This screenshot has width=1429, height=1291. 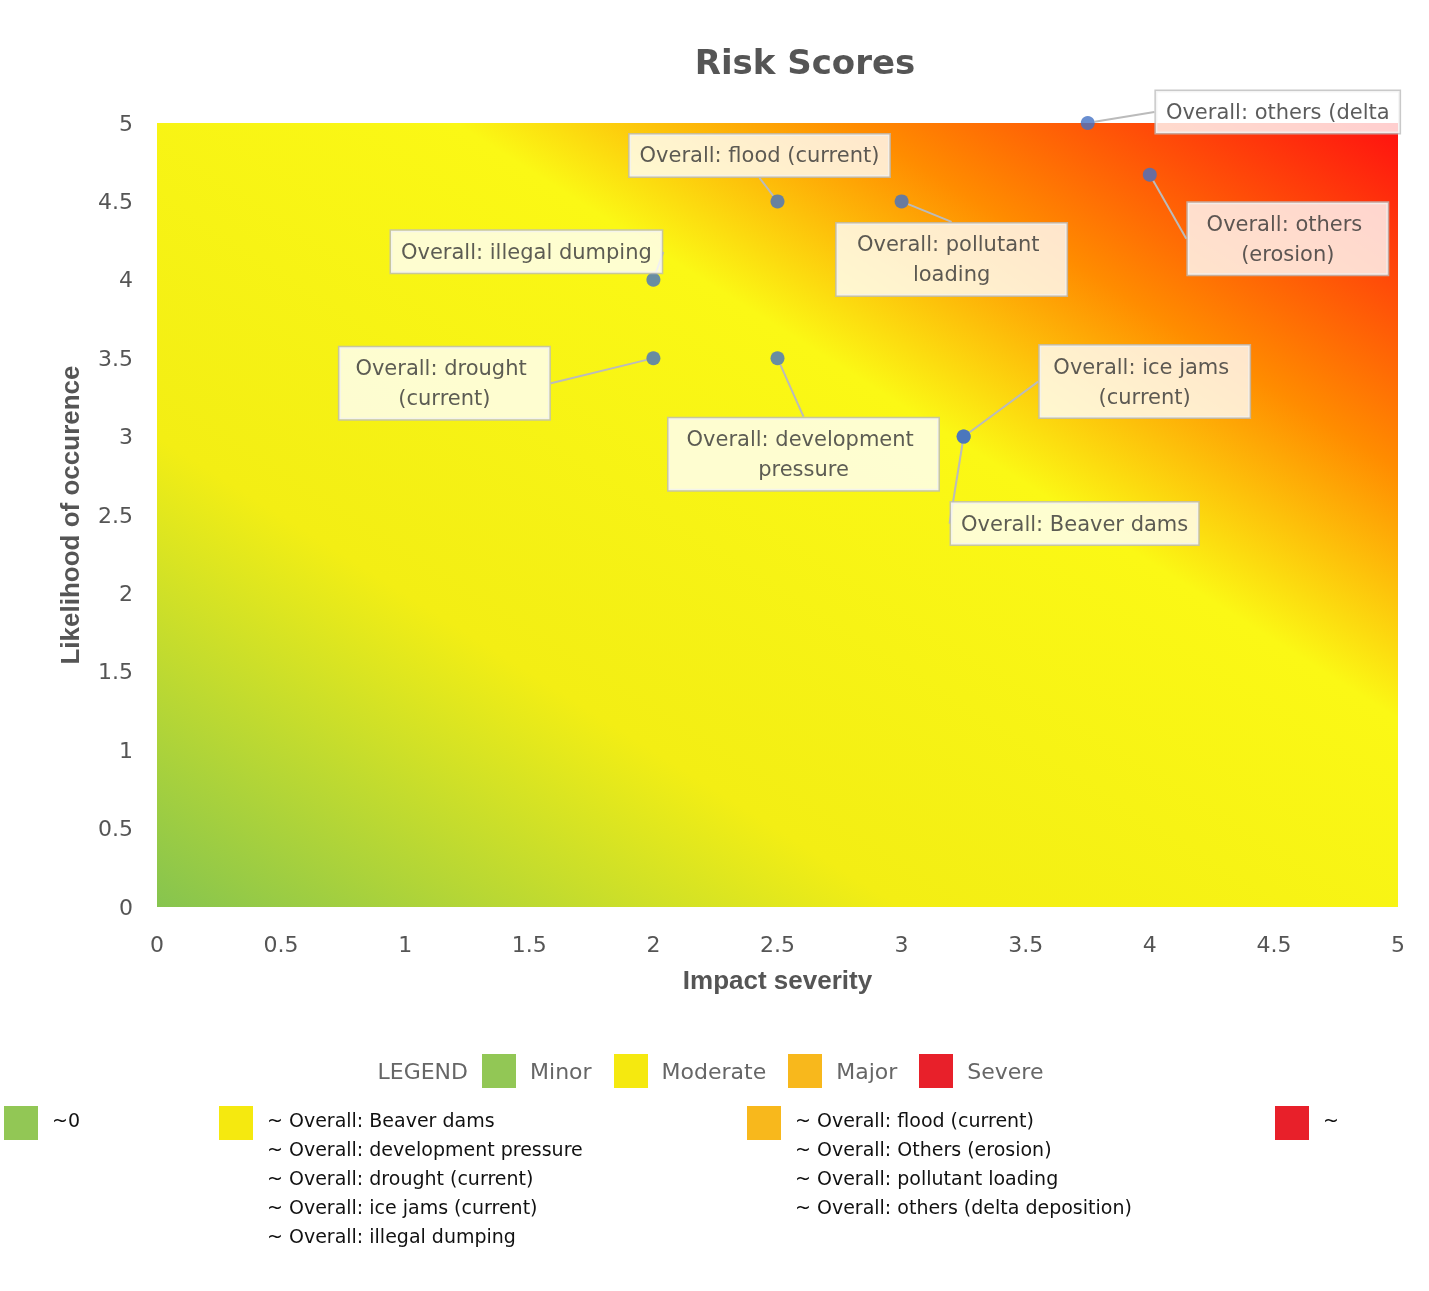 What do you see at coordinates (1277, 112) in the screenshot?
I see `data-label: Overall: others (delta` at bounding box center [1277, 112].